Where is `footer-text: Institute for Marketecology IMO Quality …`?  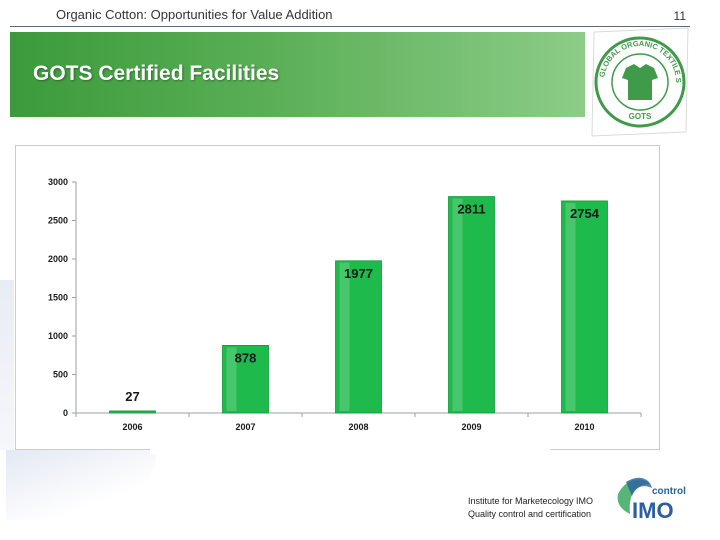
footer-text: Institute for Marketecology IMO Quality … is located at coordinates (530, 508).